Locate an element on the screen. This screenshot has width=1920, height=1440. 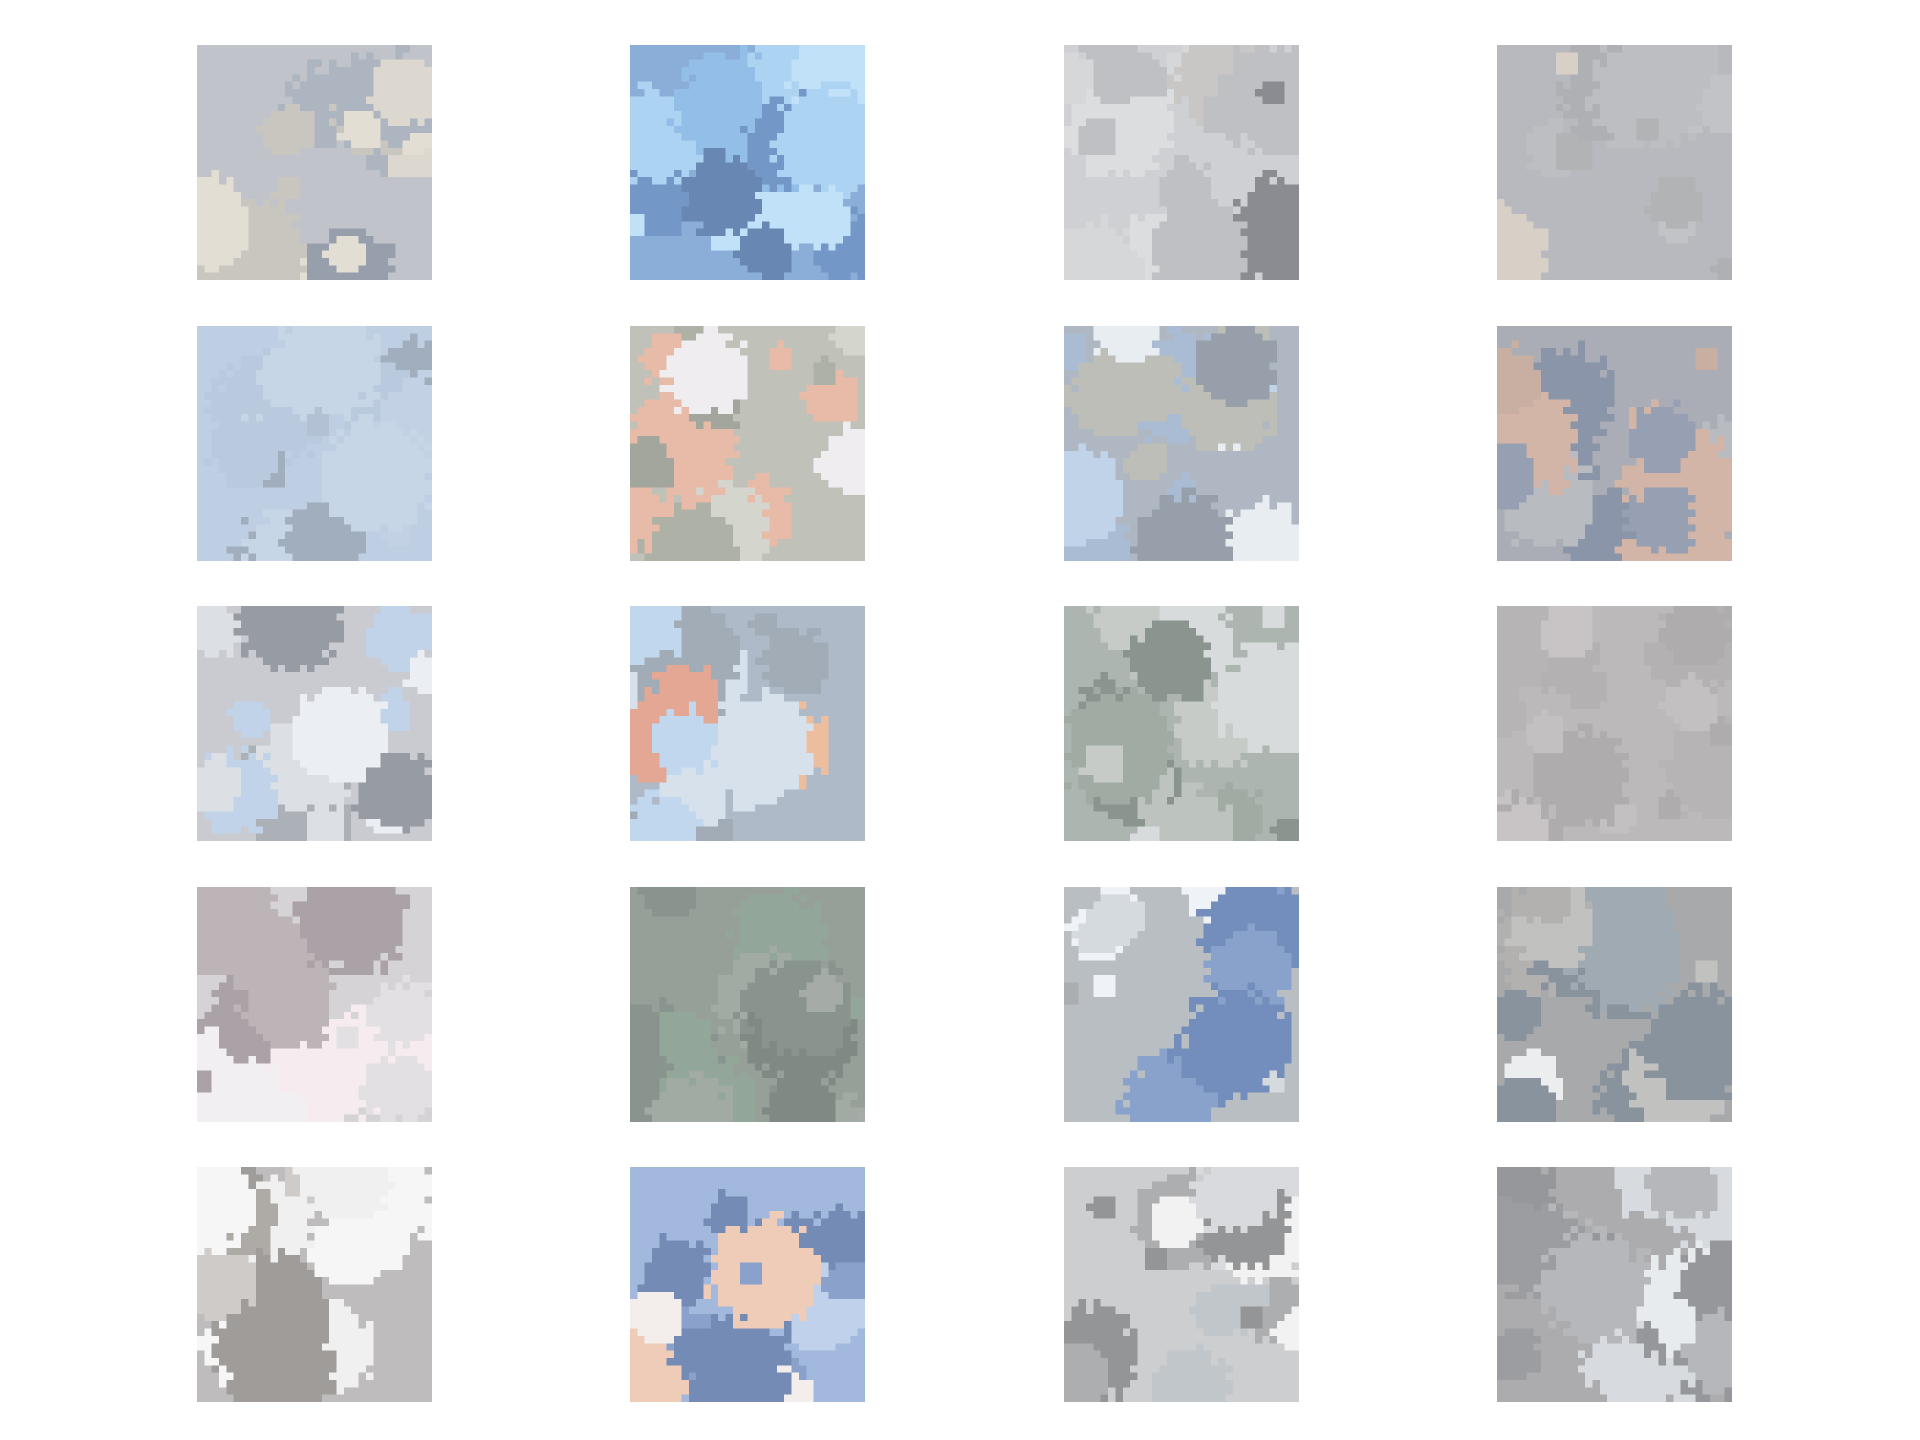
image-tile-16-pixels is located at coordinates (1614, 1004).